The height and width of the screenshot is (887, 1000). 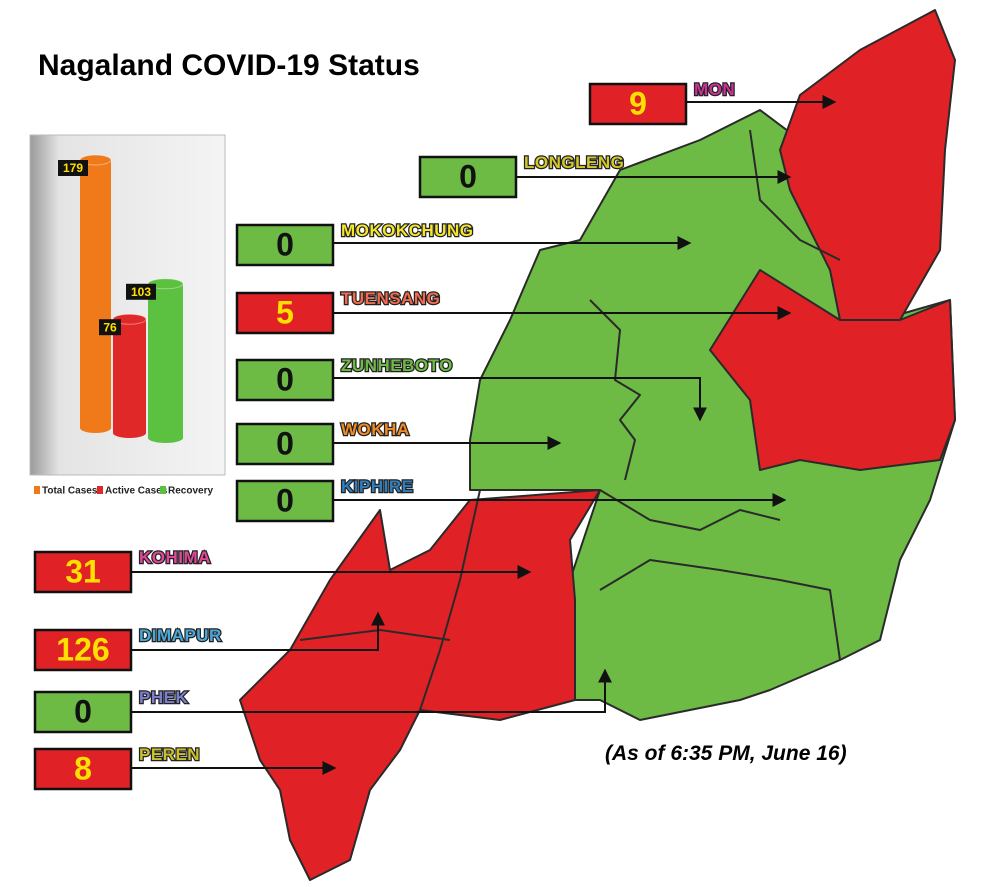 I want to click on district-name: MON, so click(x=714, y=89).